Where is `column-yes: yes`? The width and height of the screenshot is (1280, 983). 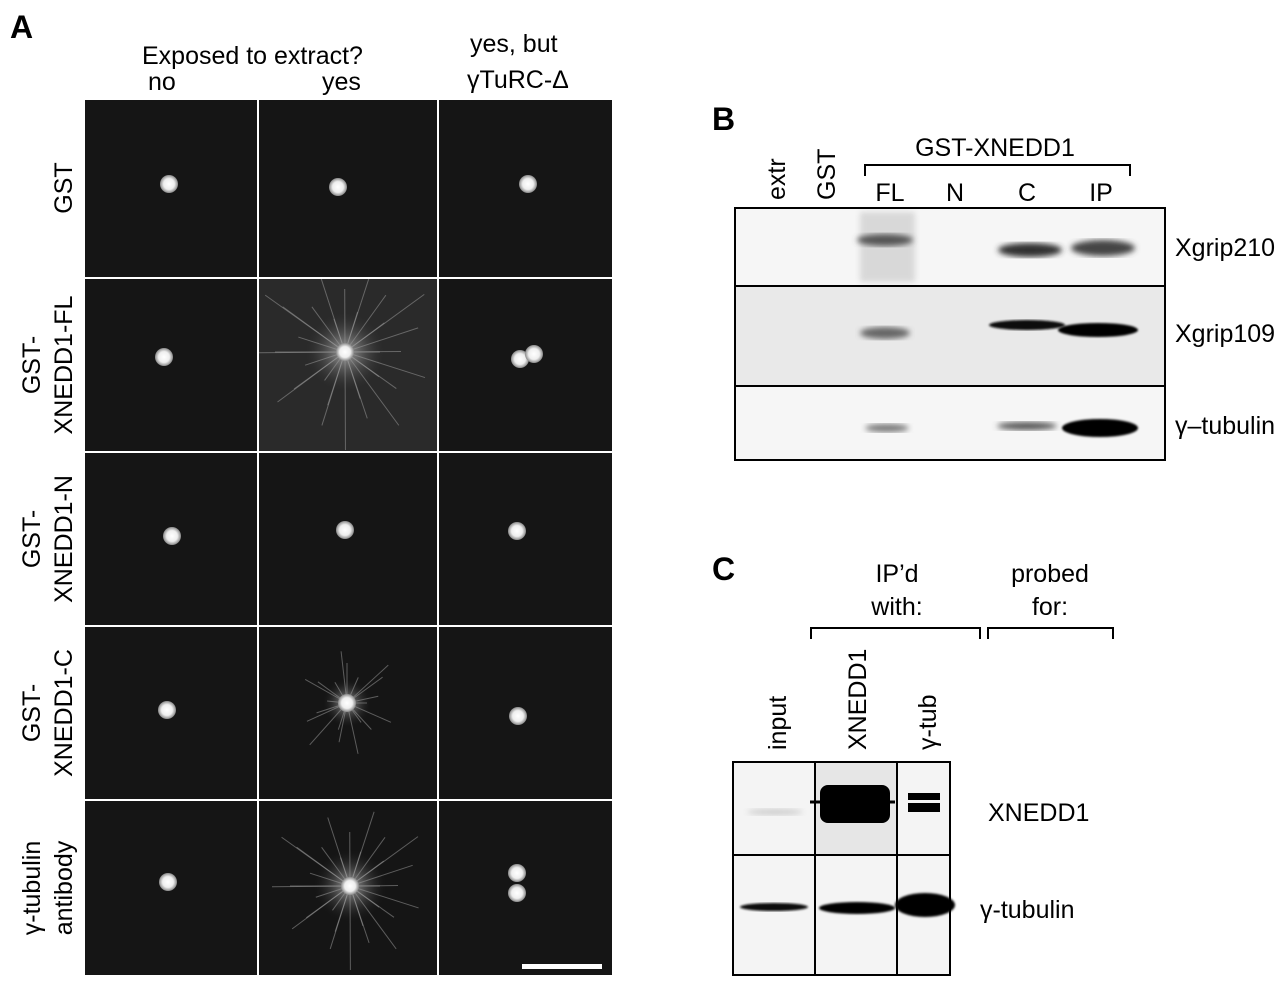 column-yes: yes is located at coordinates (341, 82).